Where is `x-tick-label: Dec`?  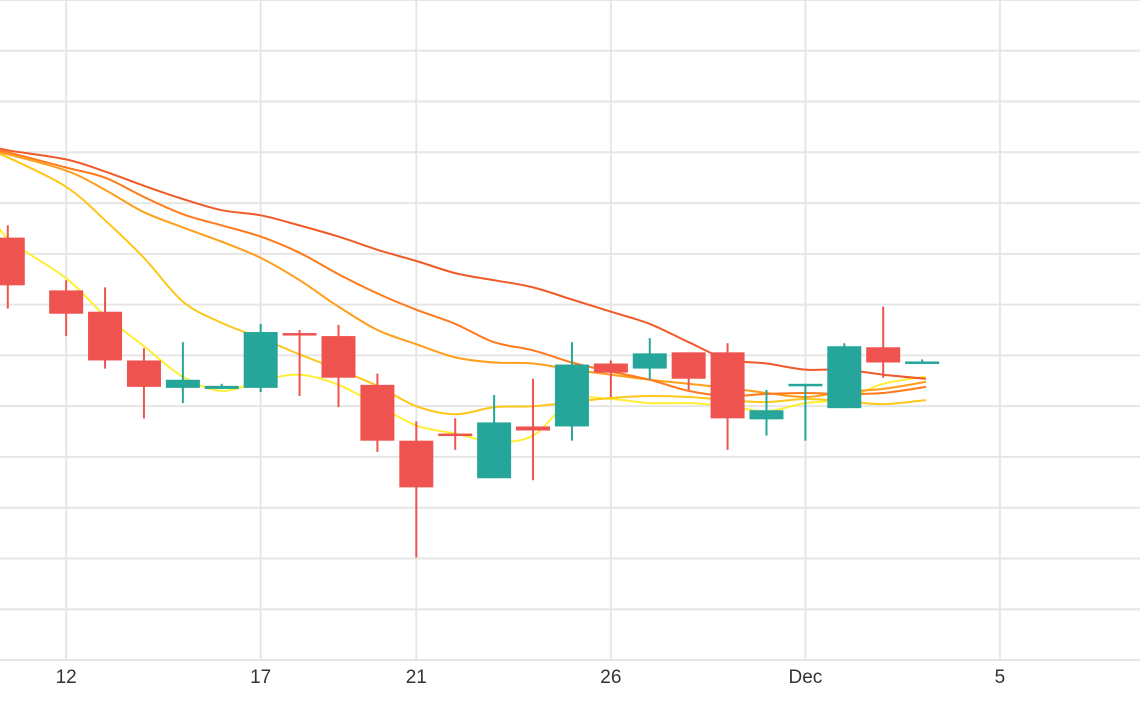
x-tick-label: Dec is located at coordinates (805, 677).